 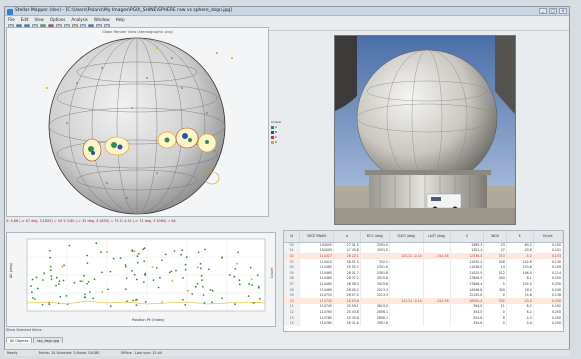 I want to click on table-row: 11 114745 25 59.1 3815.0 394.0 11 8.2 0.192, so click(x=423, y=306).